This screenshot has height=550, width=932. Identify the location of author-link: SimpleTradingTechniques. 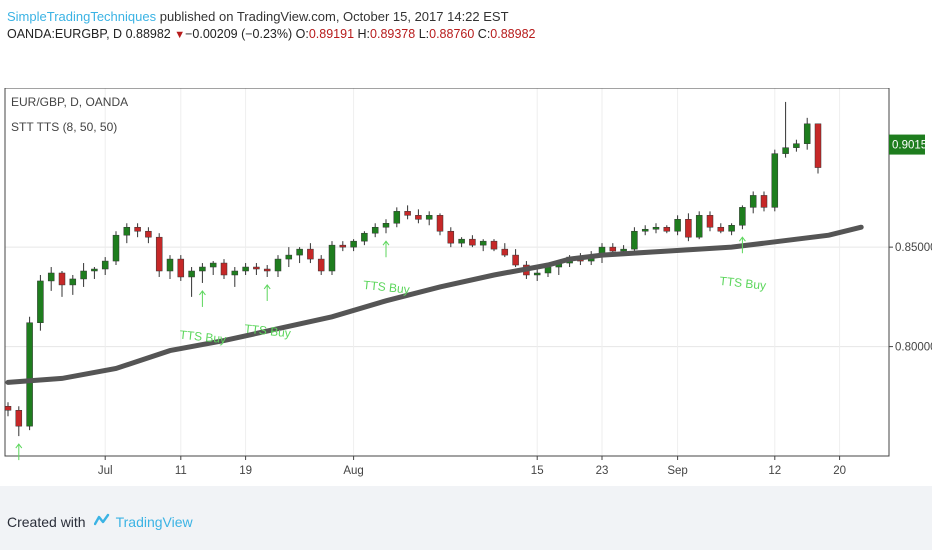
(82, 16).